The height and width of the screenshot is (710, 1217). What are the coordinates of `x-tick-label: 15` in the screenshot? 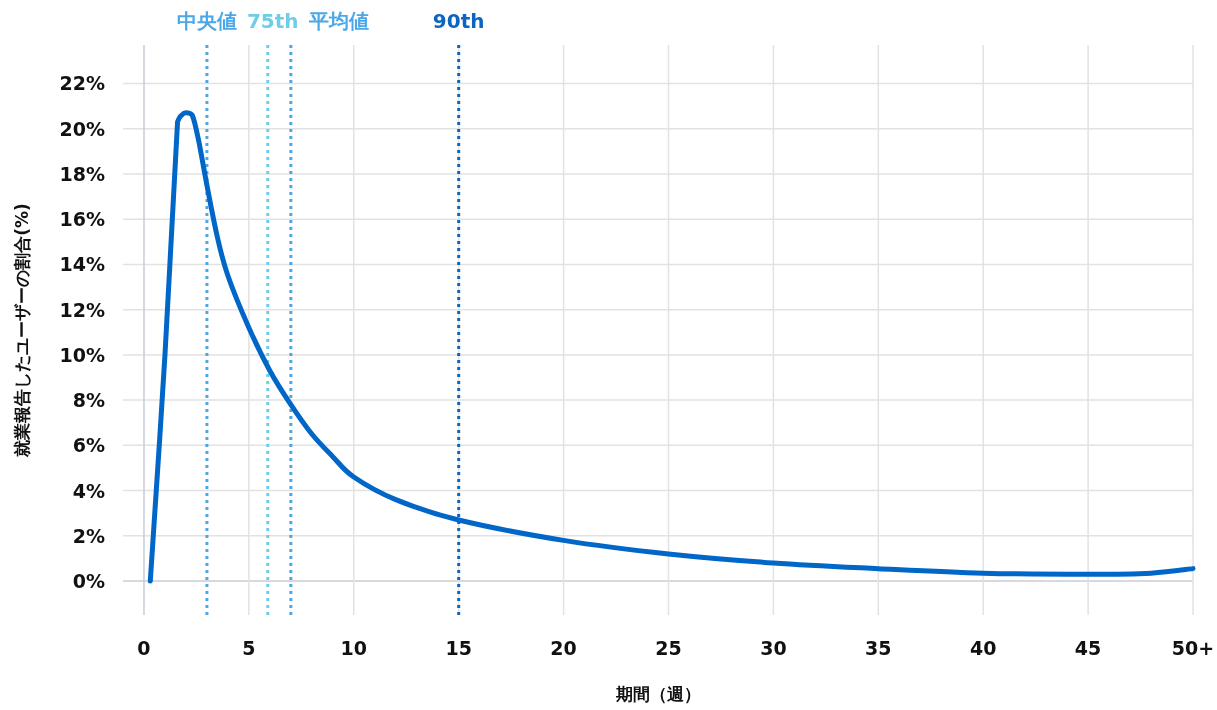 It's located at (458, 648).